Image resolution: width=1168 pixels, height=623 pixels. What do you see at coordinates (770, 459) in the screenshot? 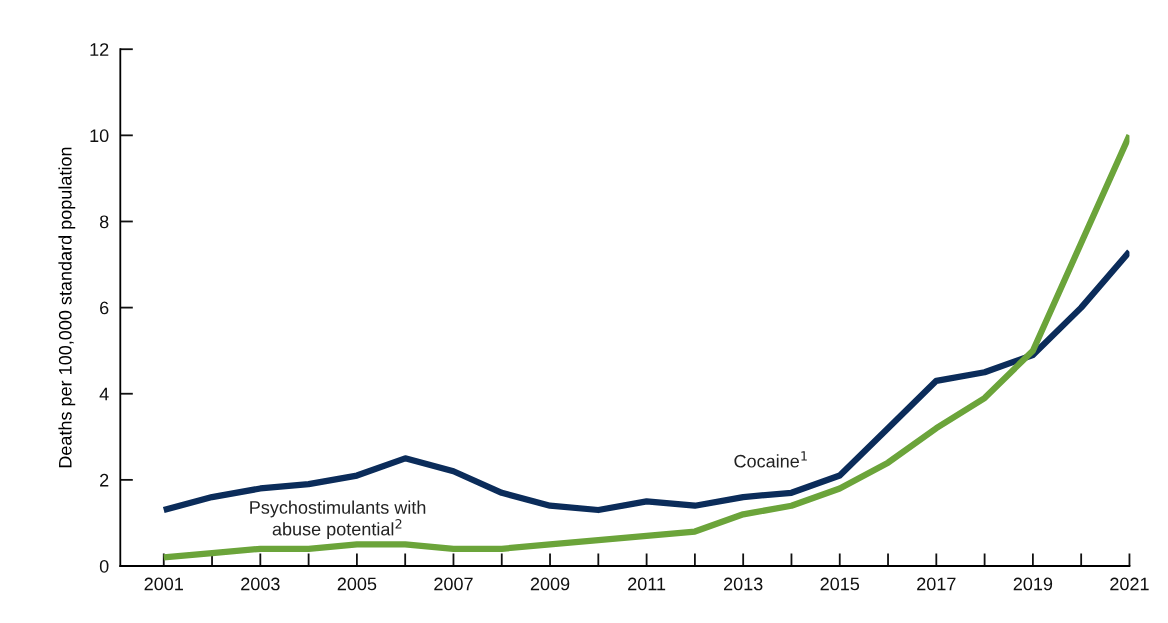
I see `series-label: Cocaine$^{1}$` at bounding box center [770, 459].